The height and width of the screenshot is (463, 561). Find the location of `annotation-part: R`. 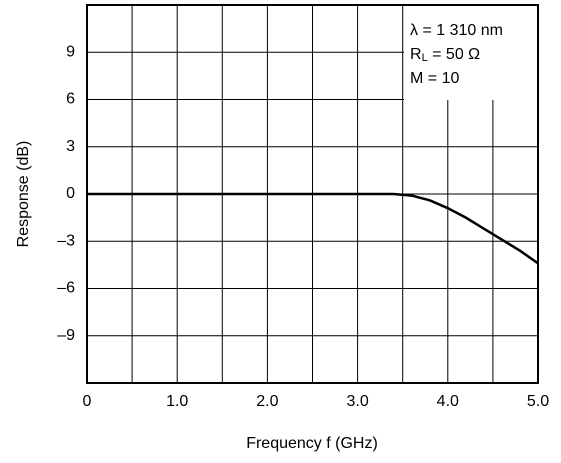

annotation-part: R is located at coordinates (416, 54).